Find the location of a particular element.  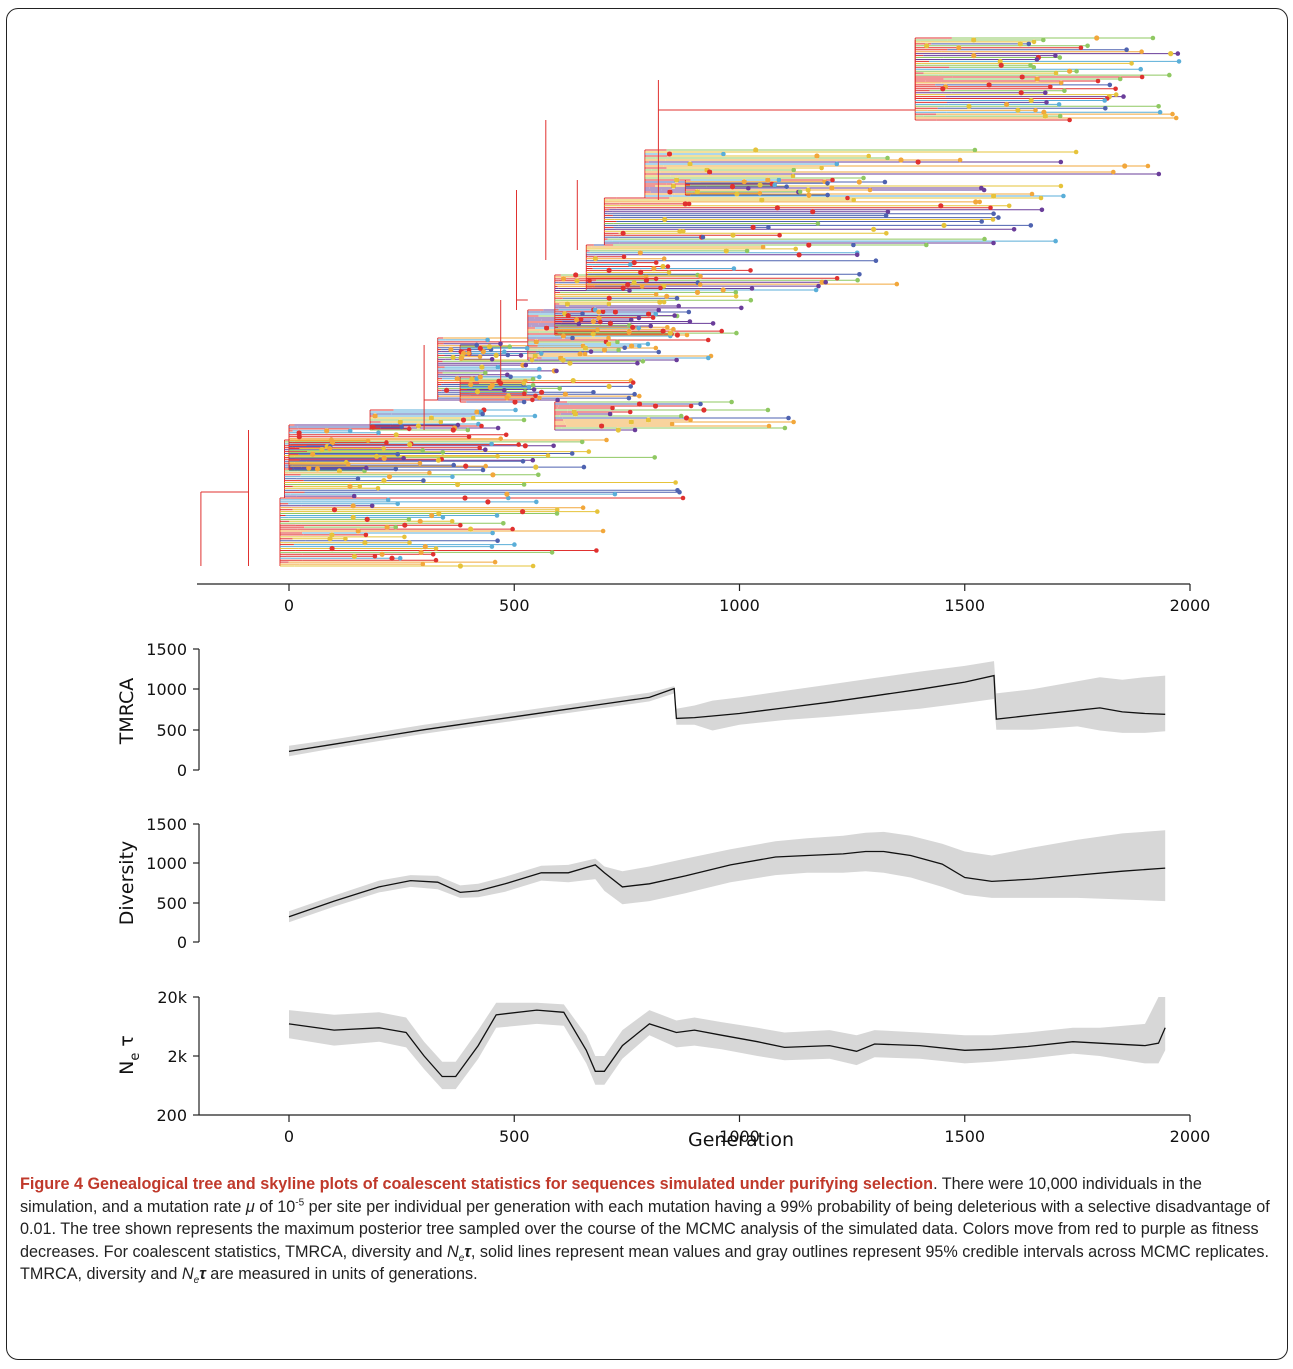

generation-x-tick-label: 500 is located at coordinates (514, 1136).